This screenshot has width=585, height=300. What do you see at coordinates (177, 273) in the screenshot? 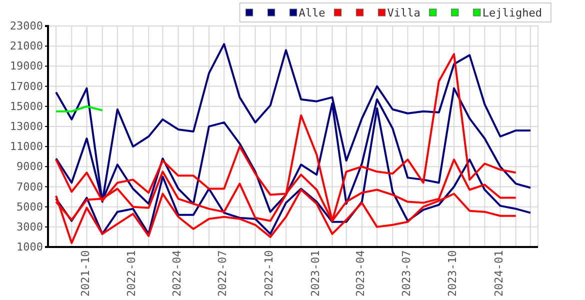
I see `x-tick-label: 2022-04` at bounding box center [177, 273].